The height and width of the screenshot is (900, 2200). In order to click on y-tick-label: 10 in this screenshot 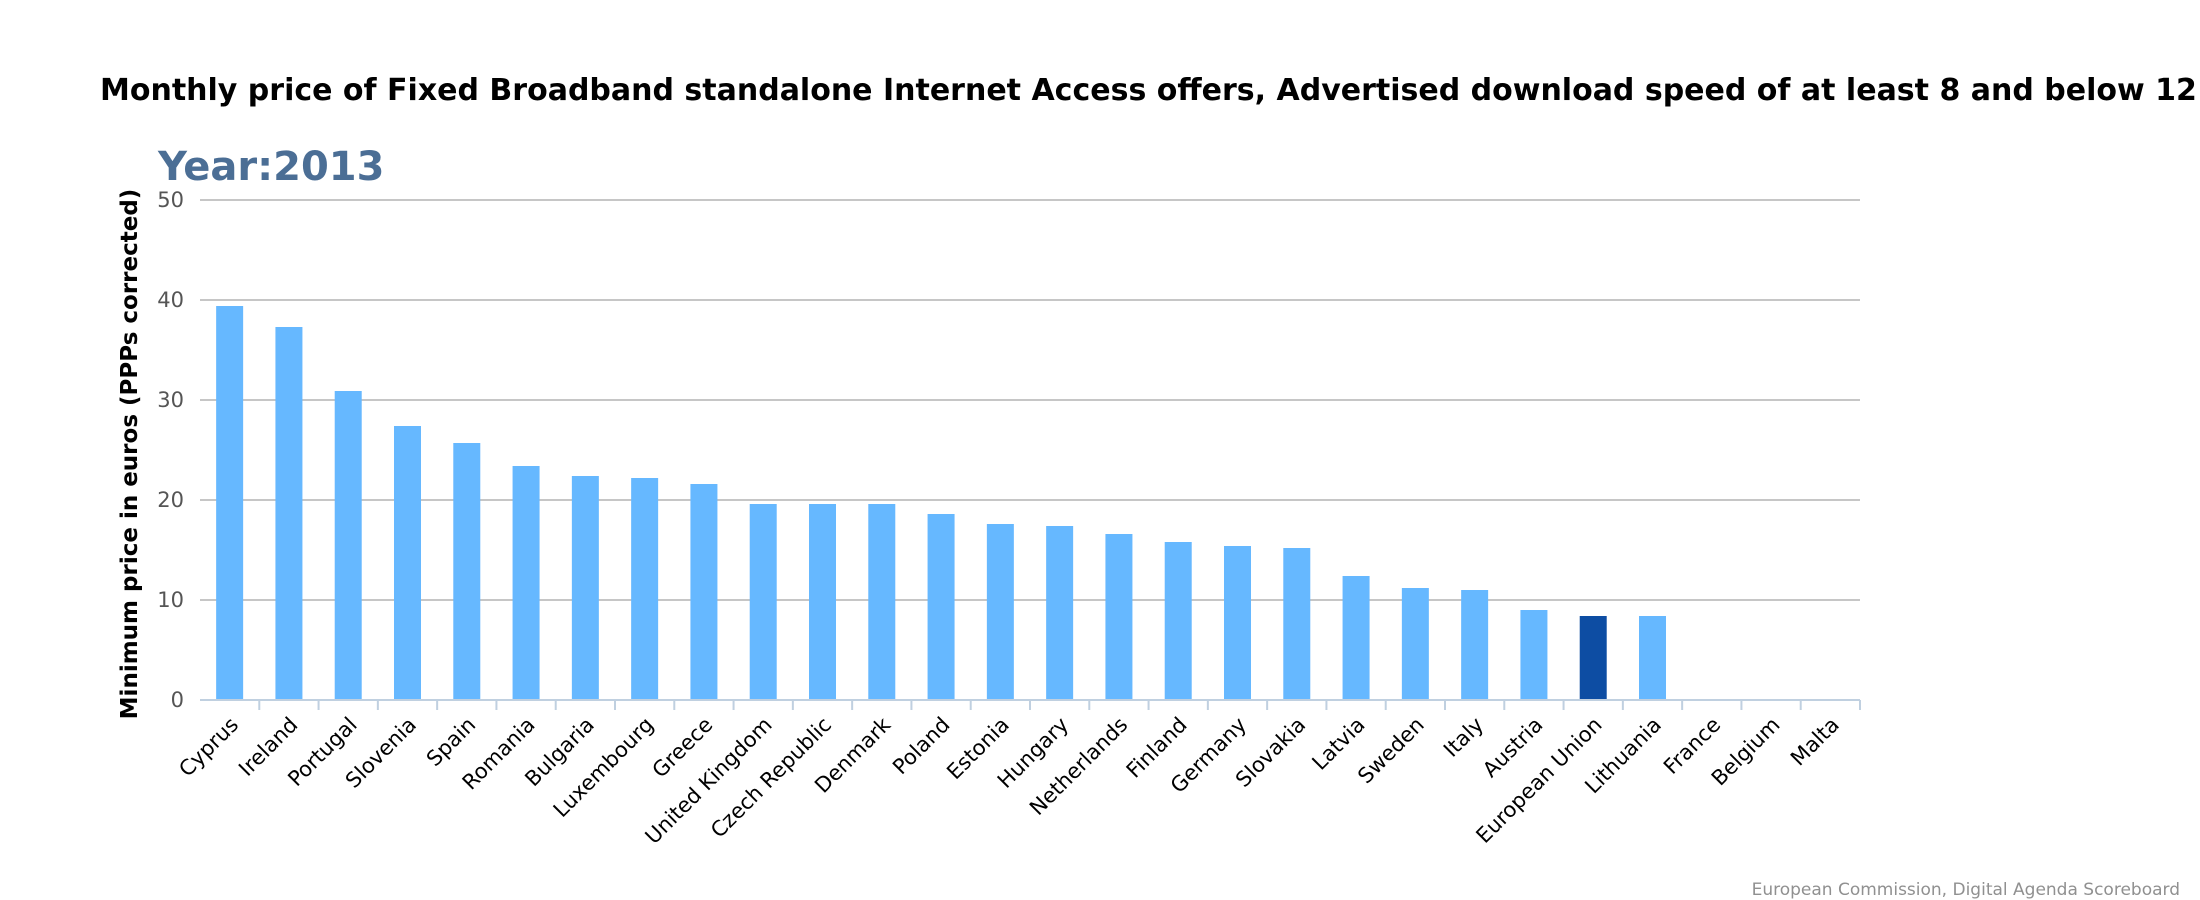, I will do `click(170, 600)`.